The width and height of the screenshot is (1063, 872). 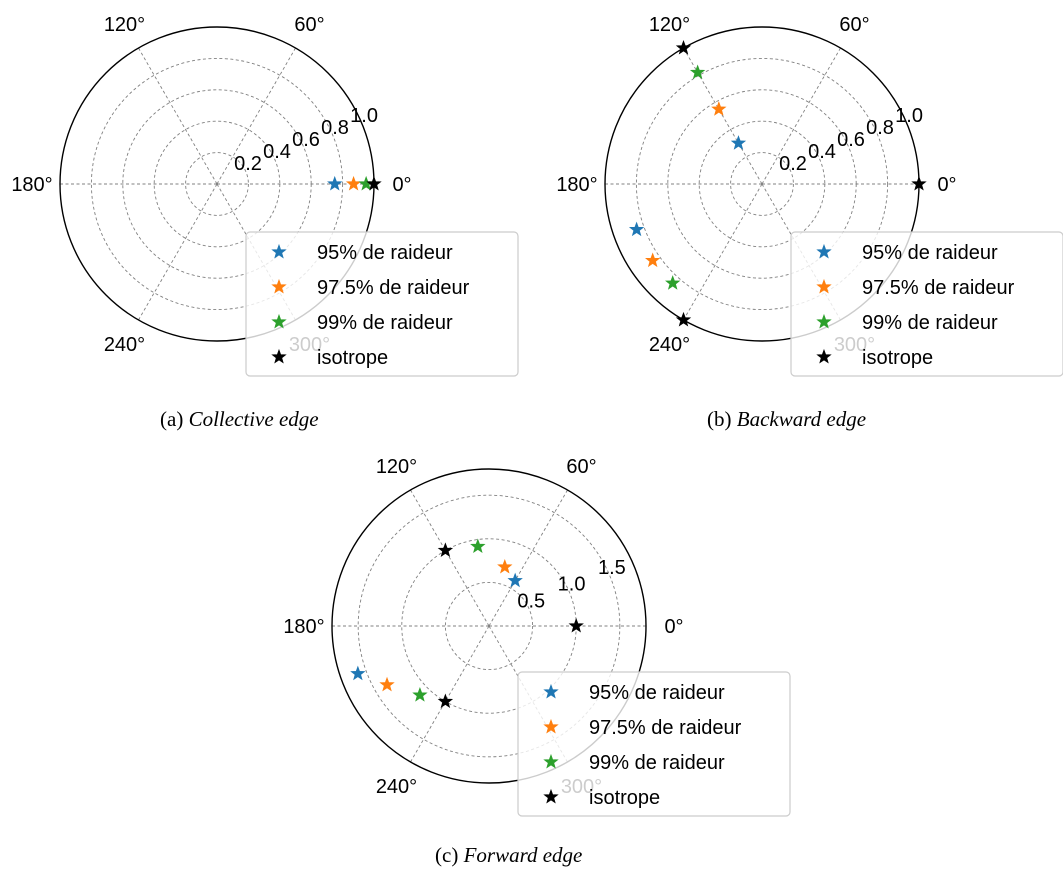 I want to click on caption-a-label: (a), so click(x=172, y=419).